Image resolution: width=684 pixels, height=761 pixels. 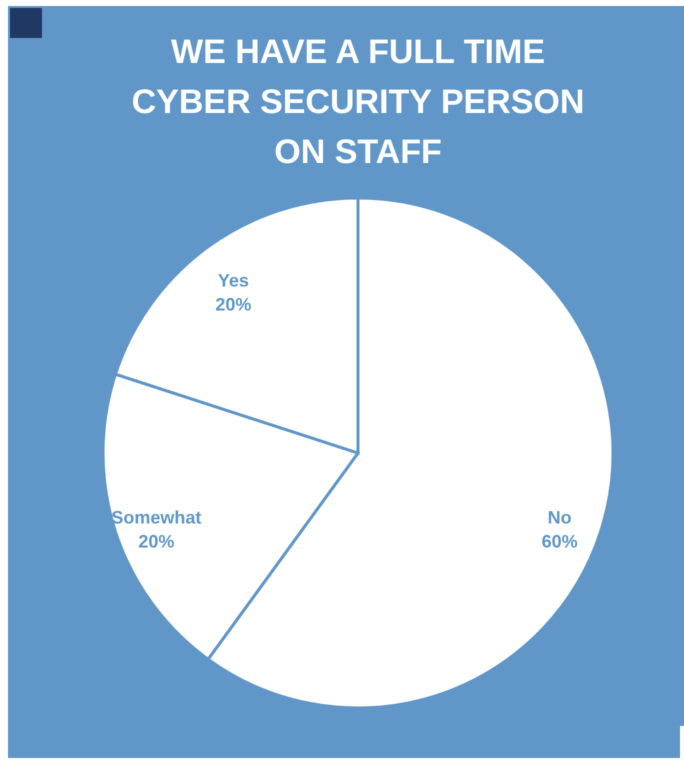 What do you see at coordinates (560, 518) in the screenshot?
I see `slice-label: No` at bounding box center [560, 518].